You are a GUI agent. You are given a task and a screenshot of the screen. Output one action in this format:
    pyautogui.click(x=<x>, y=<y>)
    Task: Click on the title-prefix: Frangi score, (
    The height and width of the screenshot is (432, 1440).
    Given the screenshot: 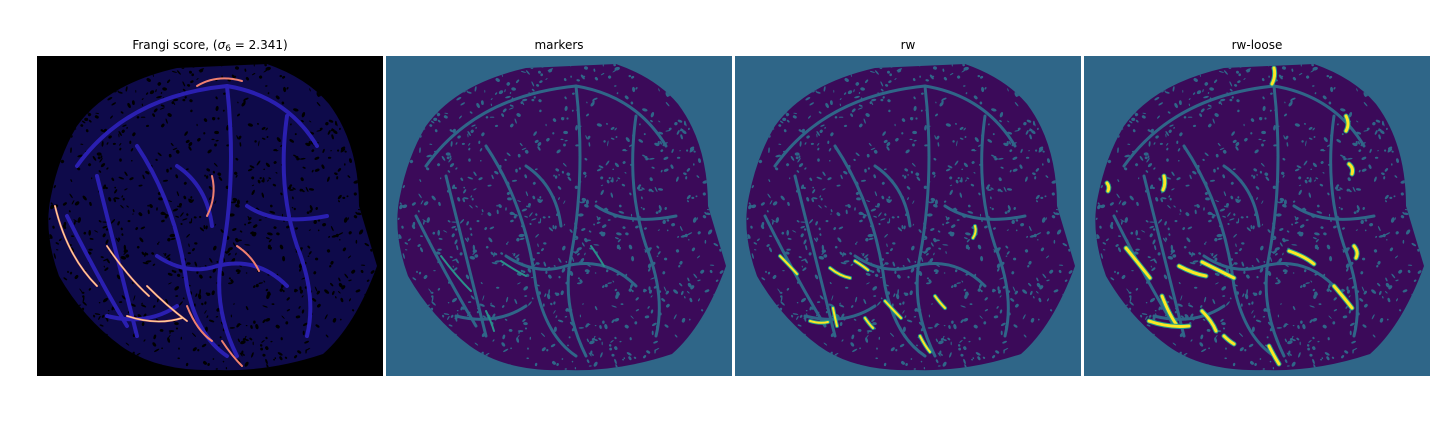 What is the action you would take?
    pyautogui.click(x=175, y=45)
    